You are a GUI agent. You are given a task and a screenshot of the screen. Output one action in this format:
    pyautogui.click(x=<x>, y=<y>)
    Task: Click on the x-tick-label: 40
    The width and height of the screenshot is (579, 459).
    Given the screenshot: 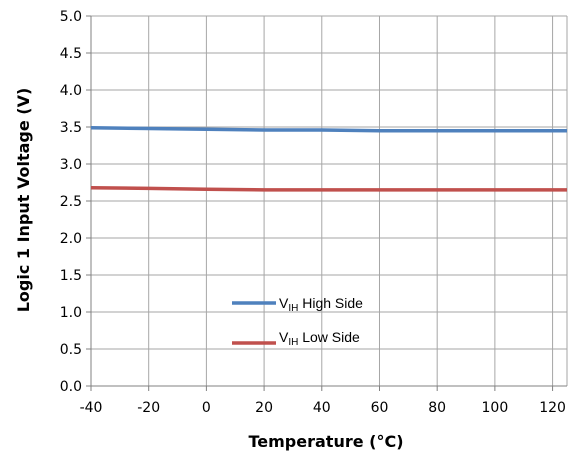 What is the action you would take?
    pyautogui.click(x=322, y=408)
    